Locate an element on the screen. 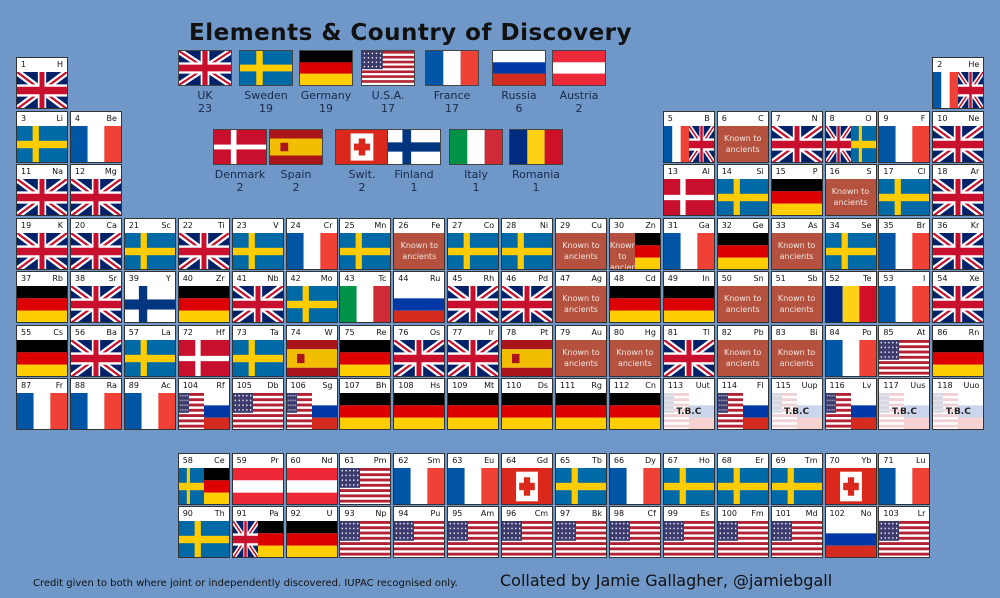 The width and height of the screenshot is (1000, 598). element-cell-cr: 24 Cr is located at coordinates (311, 243).